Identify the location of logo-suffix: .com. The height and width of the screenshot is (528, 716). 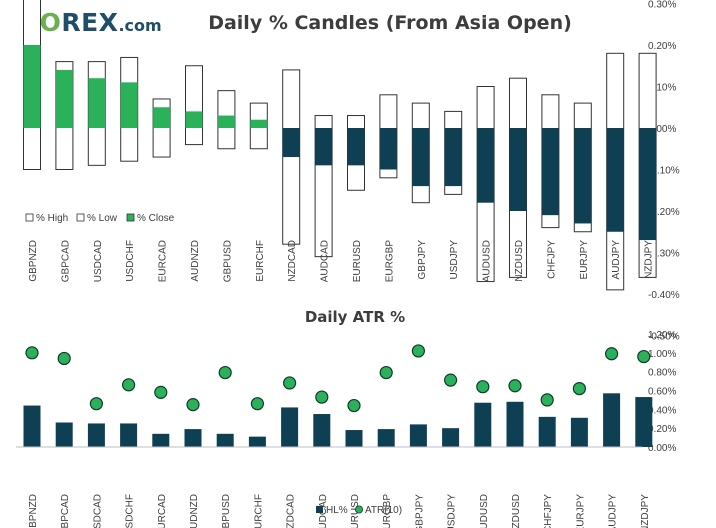
(140, 25).